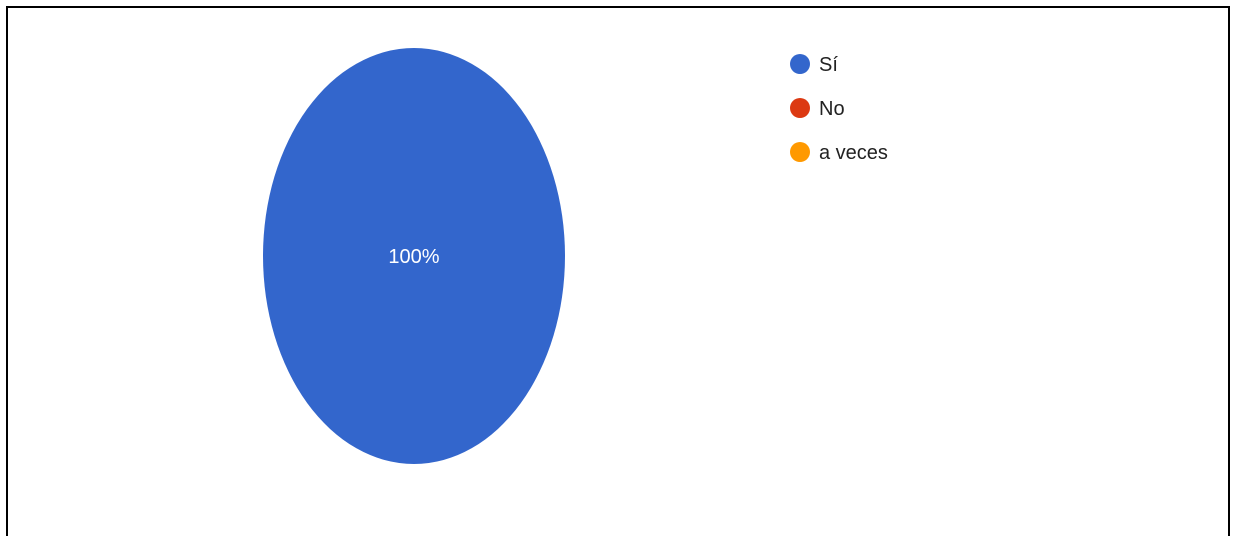  What do you see at coordinates (853, 153) in the screenshot?
I see `legend-label-a-veces: a veces` at bounding box center [853, 153].